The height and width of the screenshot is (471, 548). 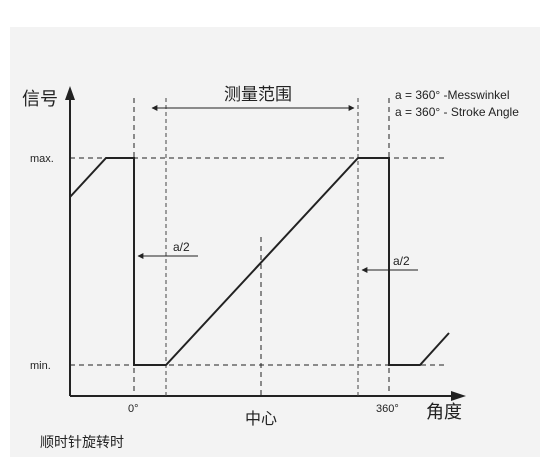 I want to click on full-degree-label: 360°, so click(x=387, y=409).